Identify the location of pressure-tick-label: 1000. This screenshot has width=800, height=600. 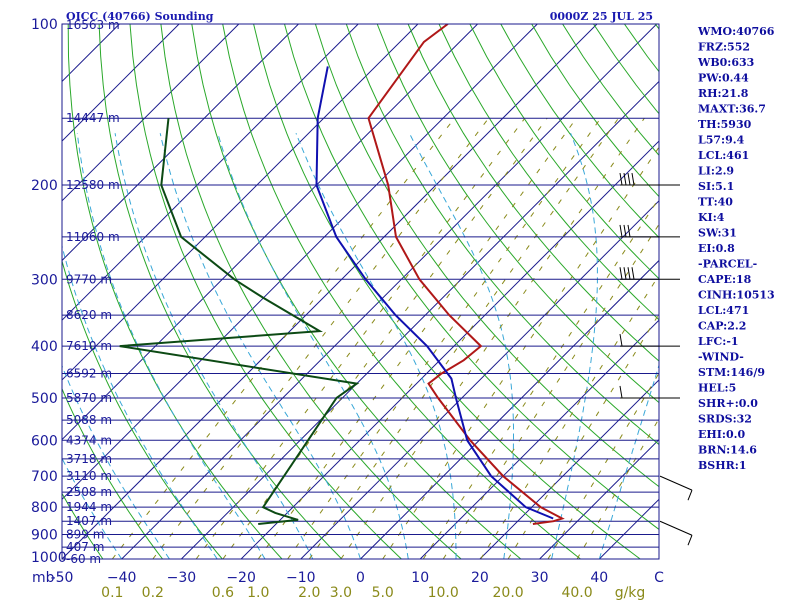
(49, 558).